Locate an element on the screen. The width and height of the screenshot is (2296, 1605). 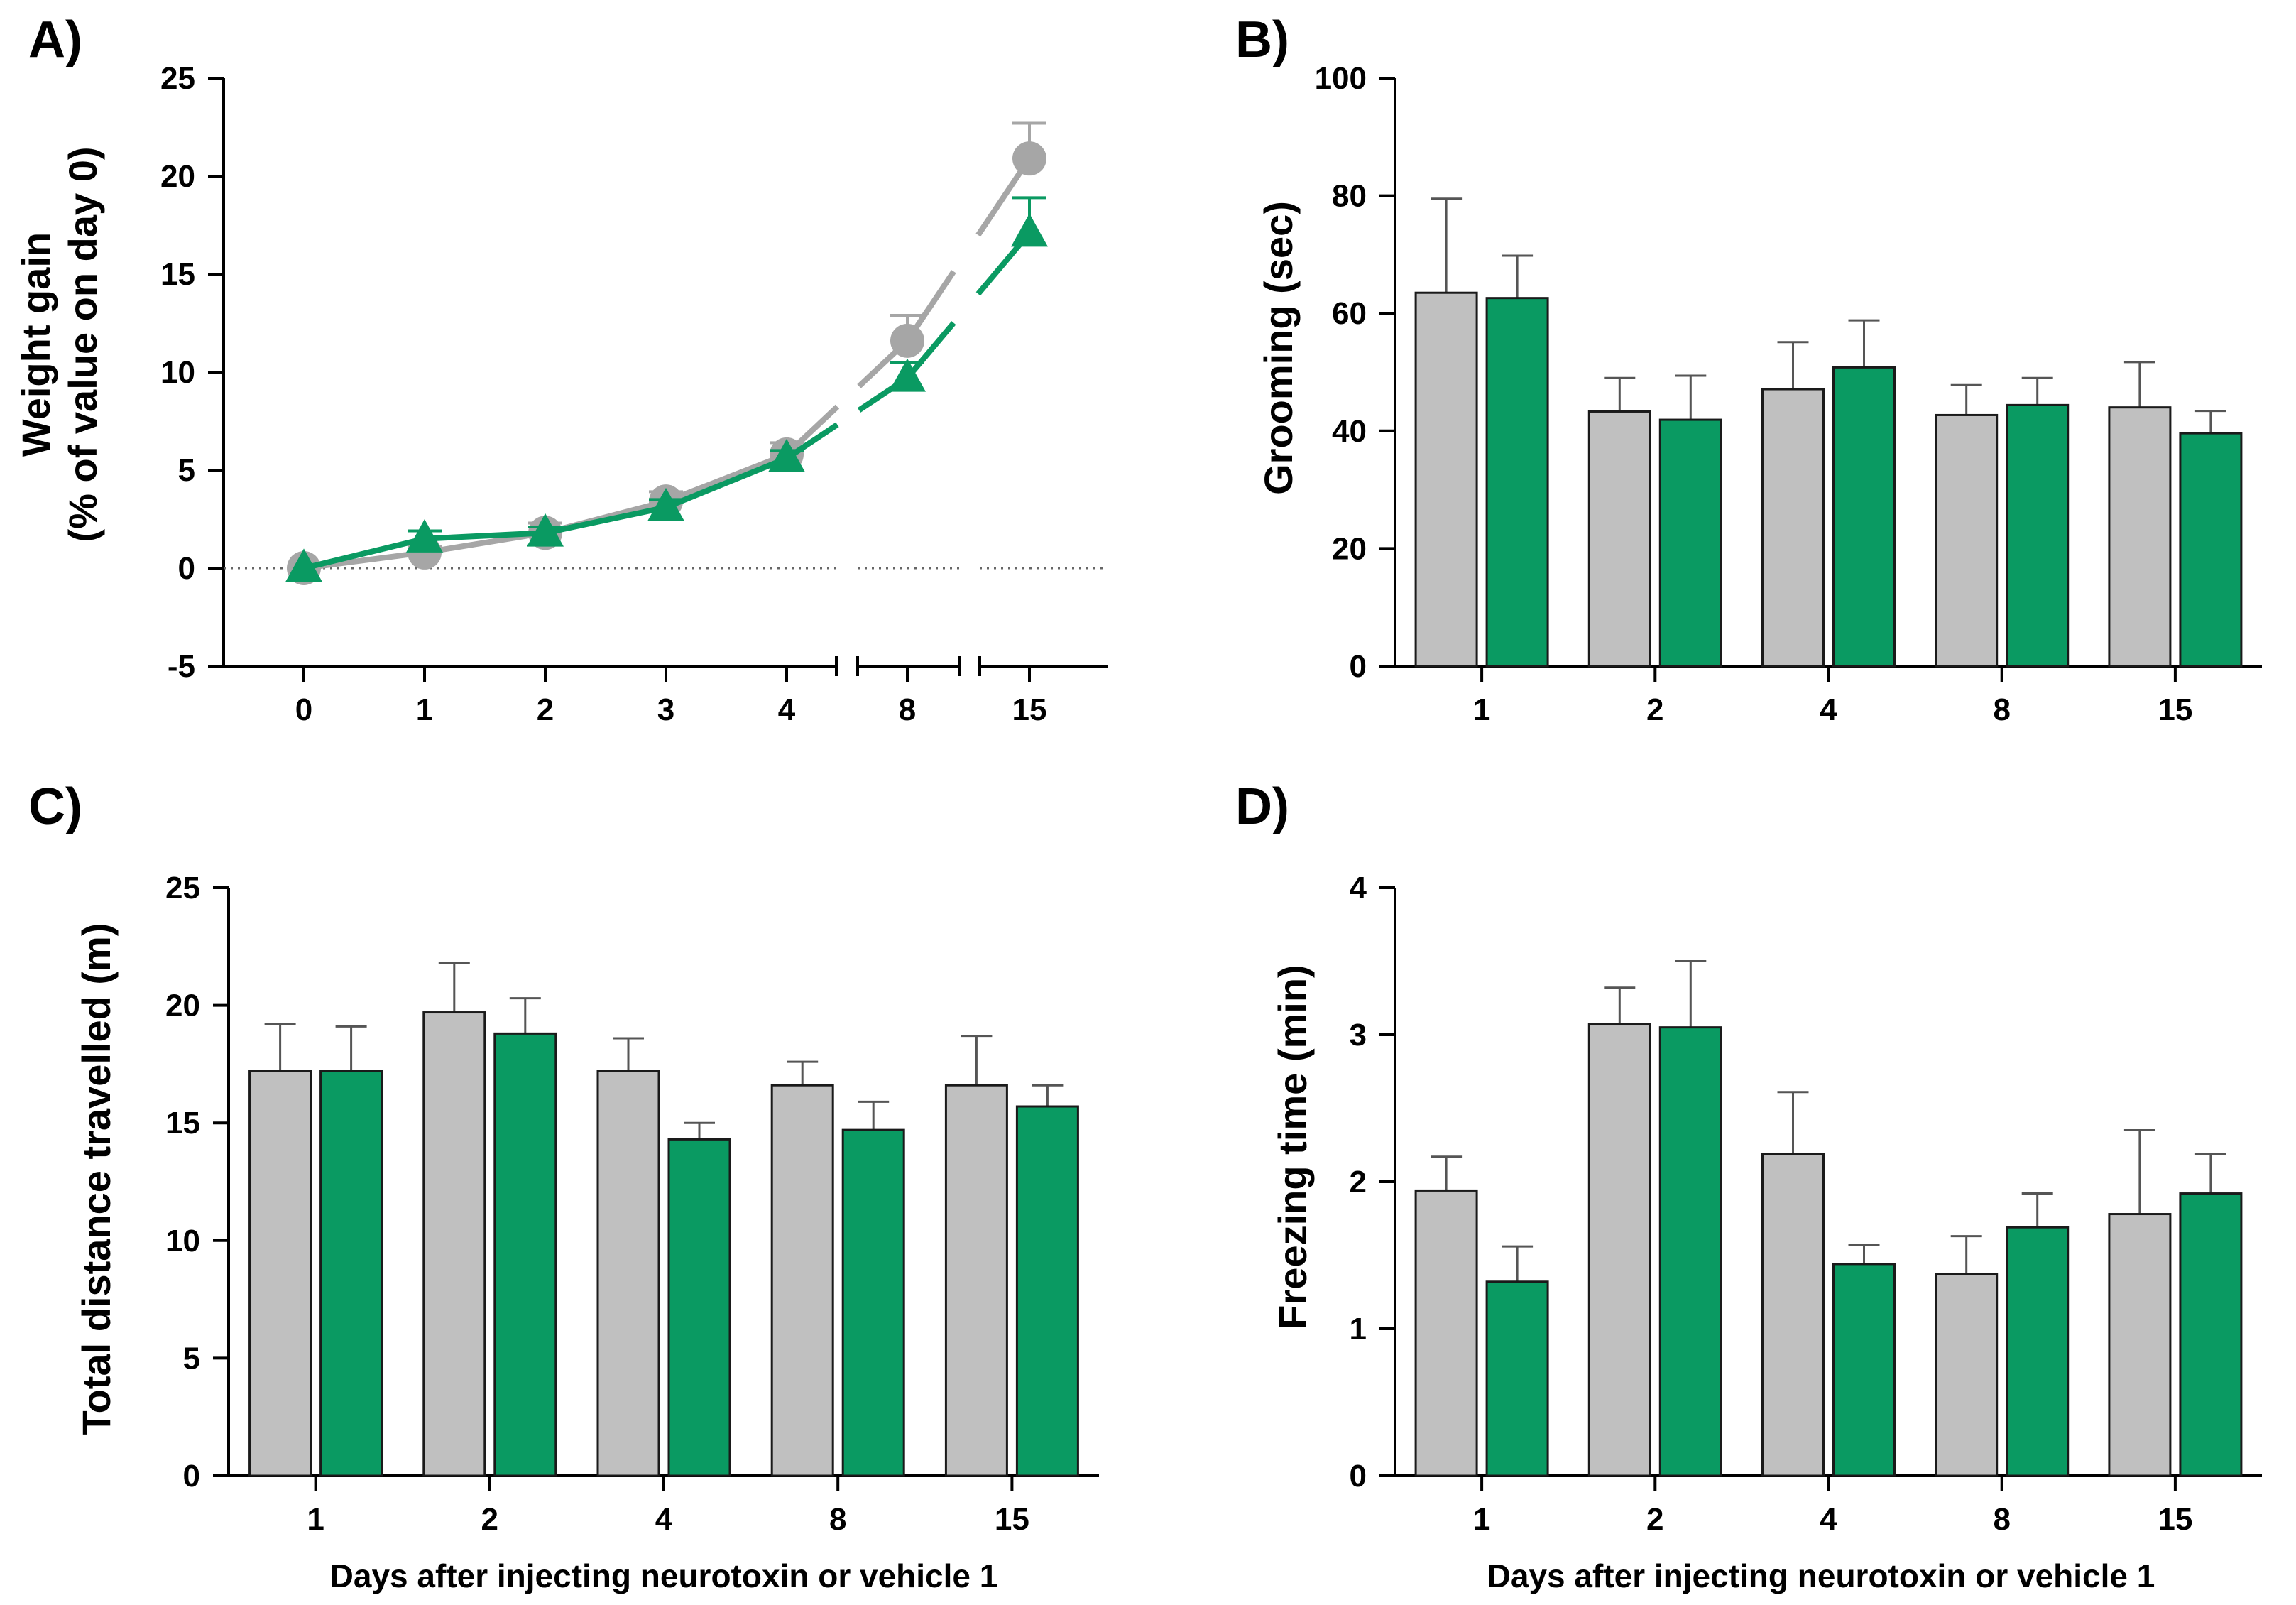
b-x-tick-label: 2 is located at coordinates (1654, 709).